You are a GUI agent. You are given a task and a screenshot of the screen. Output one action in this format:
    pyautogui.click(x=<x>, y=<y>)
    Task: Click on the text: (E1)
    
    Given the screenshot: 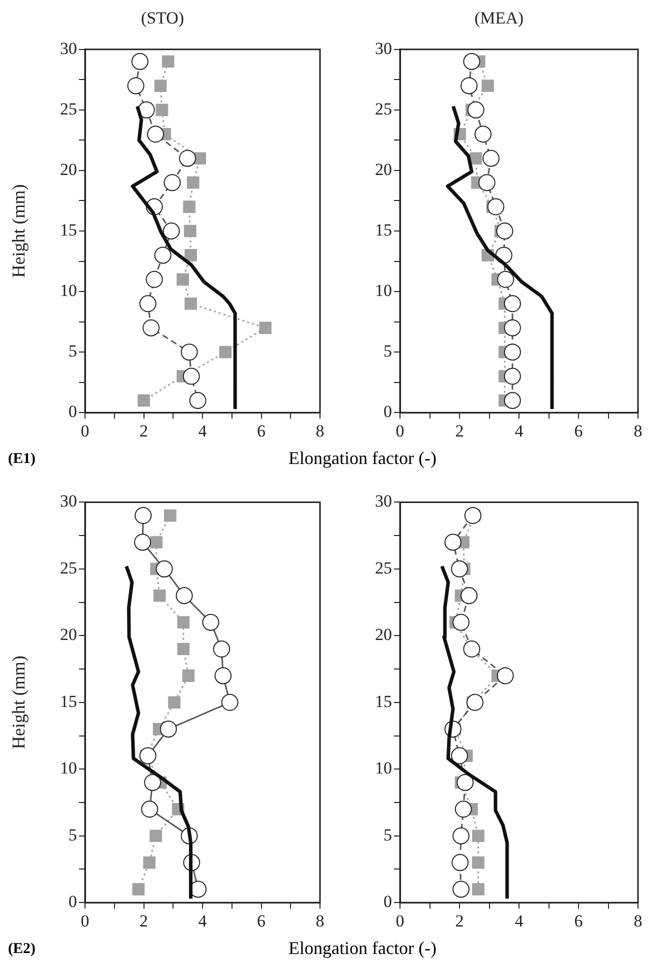 What is the action you would take?
    pyautogui.click(x=22, y=459)
    